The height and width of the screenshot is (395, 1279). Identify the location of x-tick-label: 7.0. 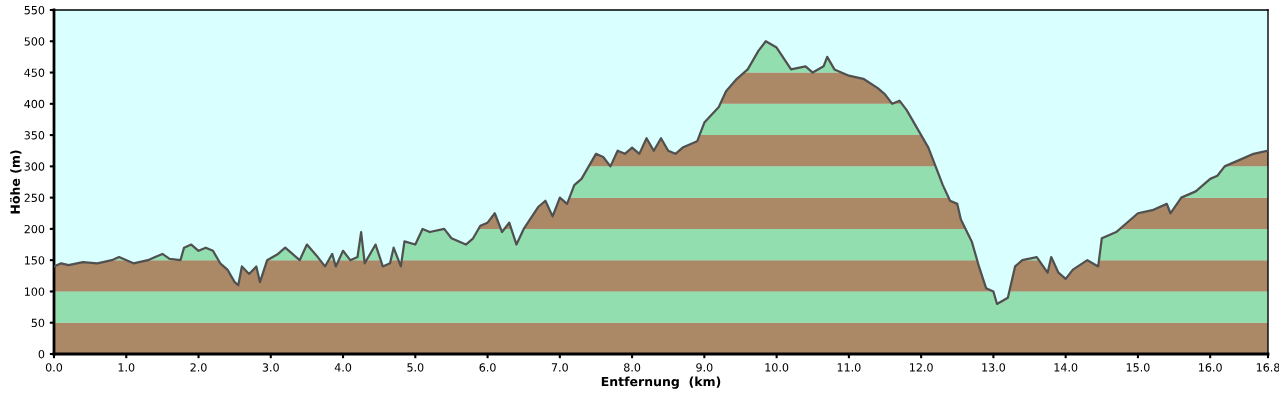
(559, 367).